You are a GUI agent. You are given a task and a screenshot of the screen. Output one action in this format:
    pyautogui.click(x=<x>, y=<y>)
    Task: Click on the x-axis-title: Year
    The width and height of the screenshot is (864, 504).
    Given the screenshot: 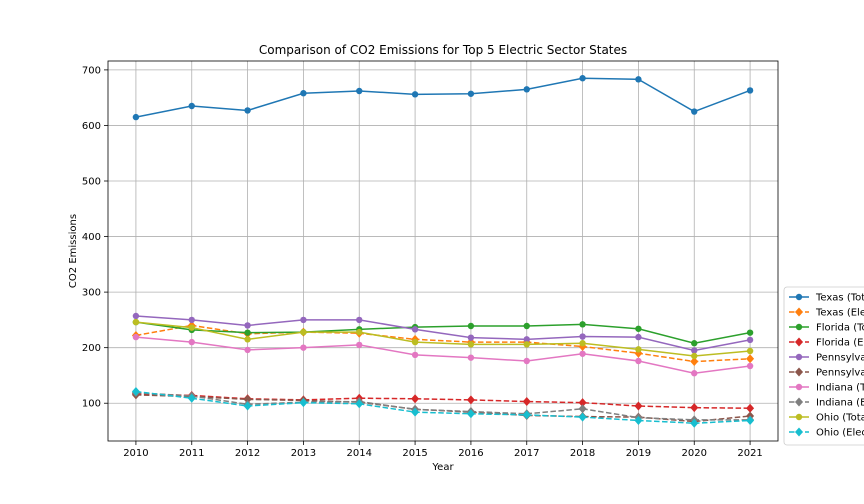 What is the action you would take?
    pyautogui.click(x=442, y=467)
    